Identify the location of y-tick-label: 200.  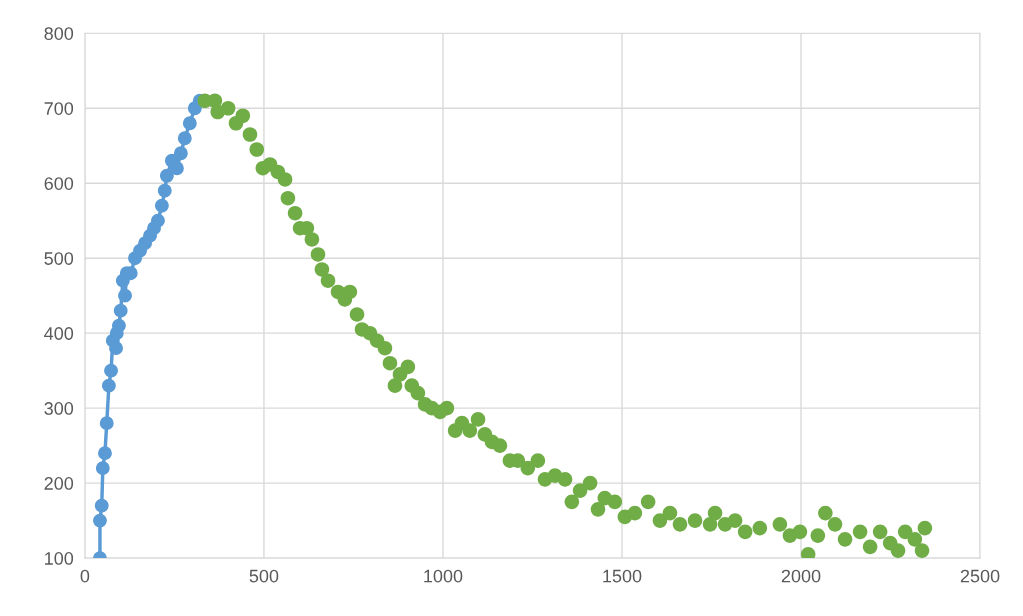
(59, 483).